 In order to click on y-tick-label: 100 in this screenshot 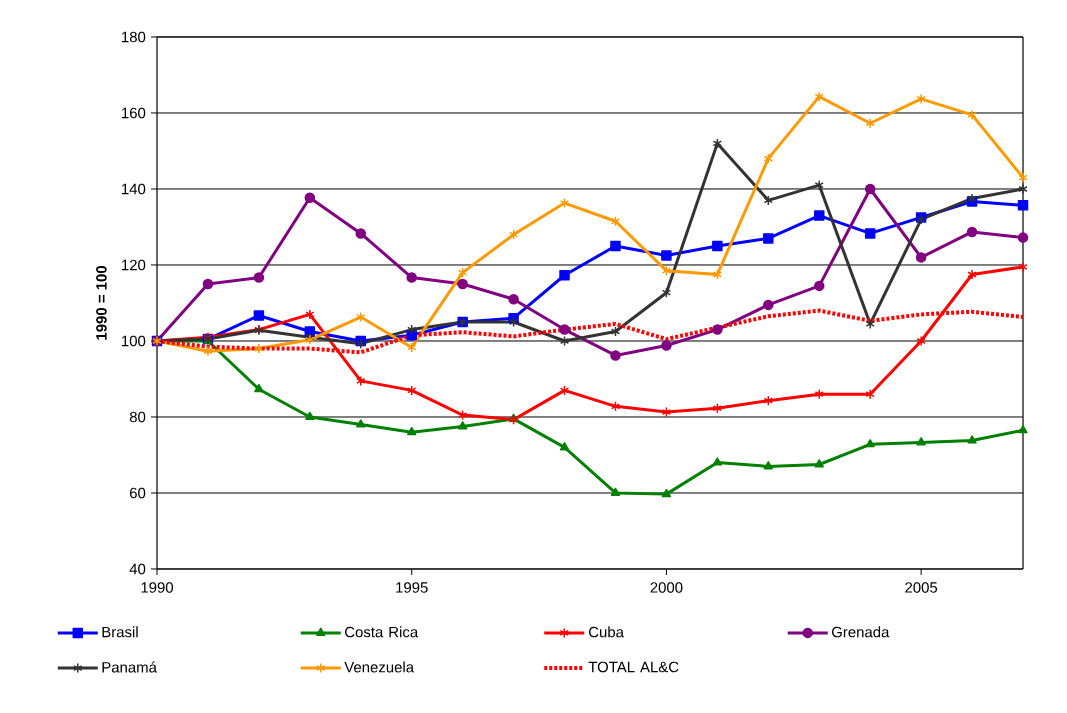, I will do `click(134, 341)`.